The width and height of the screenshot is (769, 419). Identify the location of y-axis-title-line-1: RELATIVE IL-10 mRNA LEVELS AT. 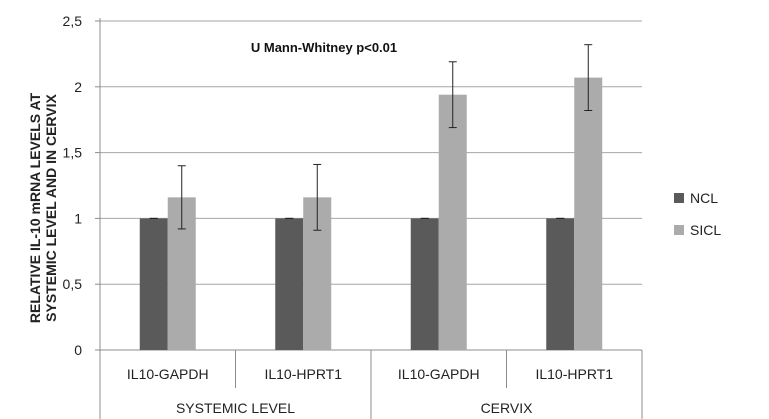
(35, 207).